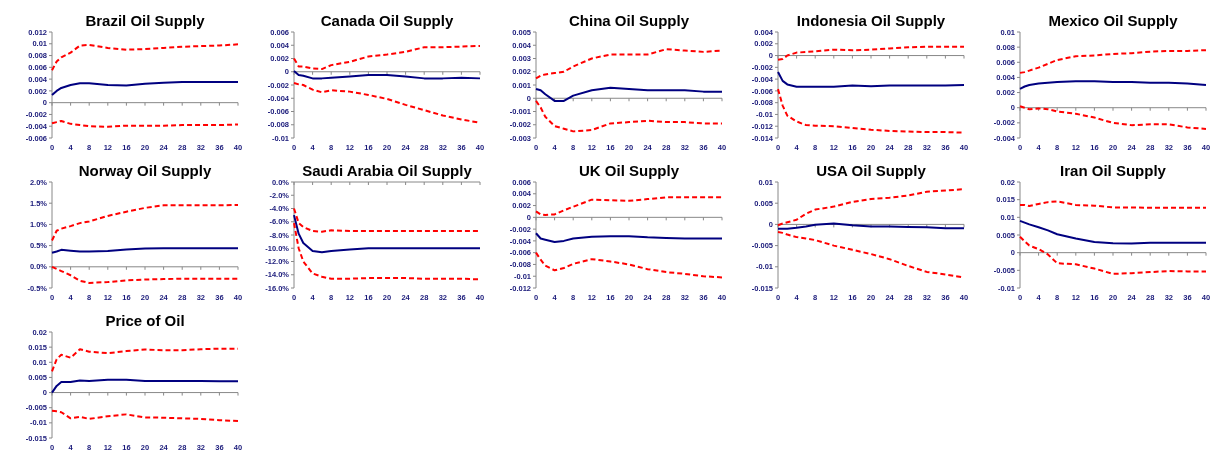 This screenshot has width=1229, height=465. Describe the element at coordinates (387, 170) in the screenshot. I see `chart-title: Saudi Arabia Oil Supply` at that location.